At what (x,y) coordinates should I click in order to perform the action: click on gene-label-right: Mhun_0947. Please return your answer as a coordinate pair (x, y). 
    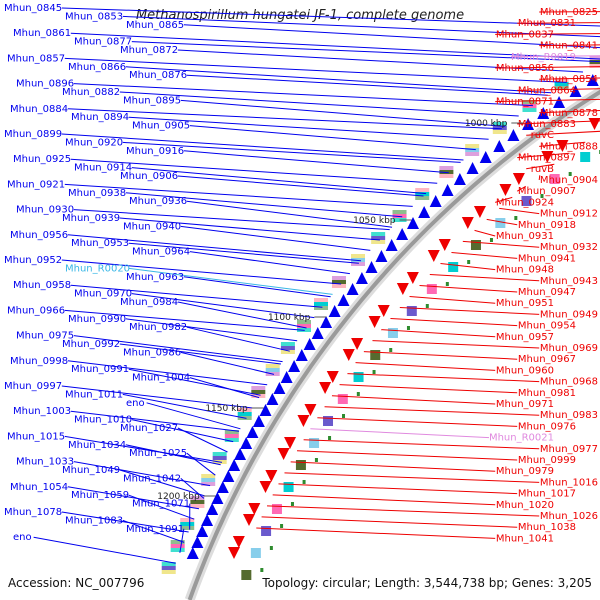
    Looking at the image, I should click on (547, 292).